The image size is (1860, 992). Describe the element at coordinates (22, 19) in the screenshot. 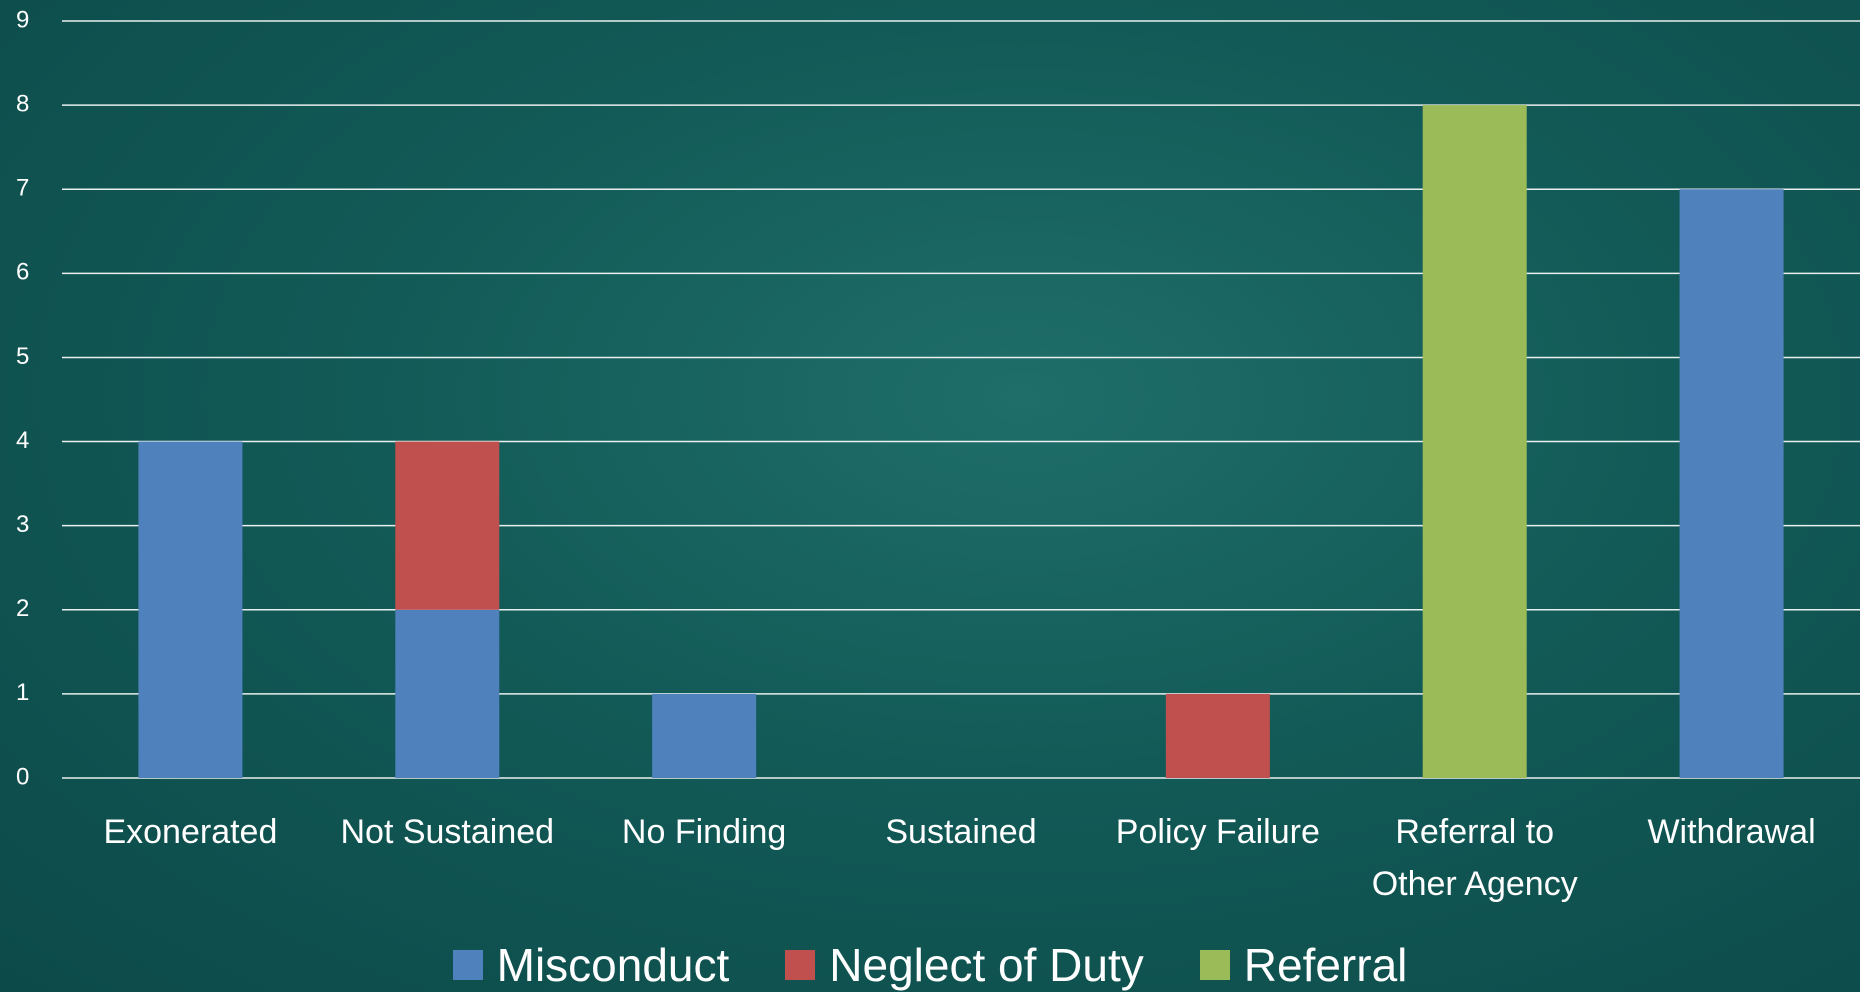

I see `y-tick-label: 9` at that location.